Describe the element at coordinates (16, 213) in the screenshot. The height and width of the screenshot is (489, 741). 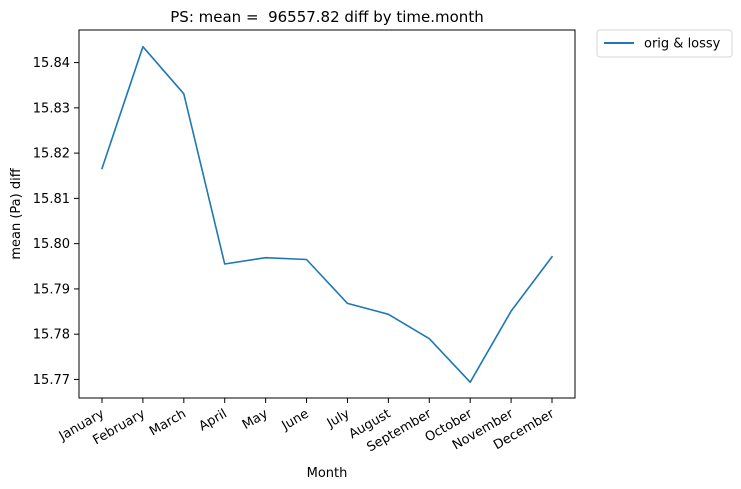
I see `y-axis-label: mean (Pa) diff` at that location.